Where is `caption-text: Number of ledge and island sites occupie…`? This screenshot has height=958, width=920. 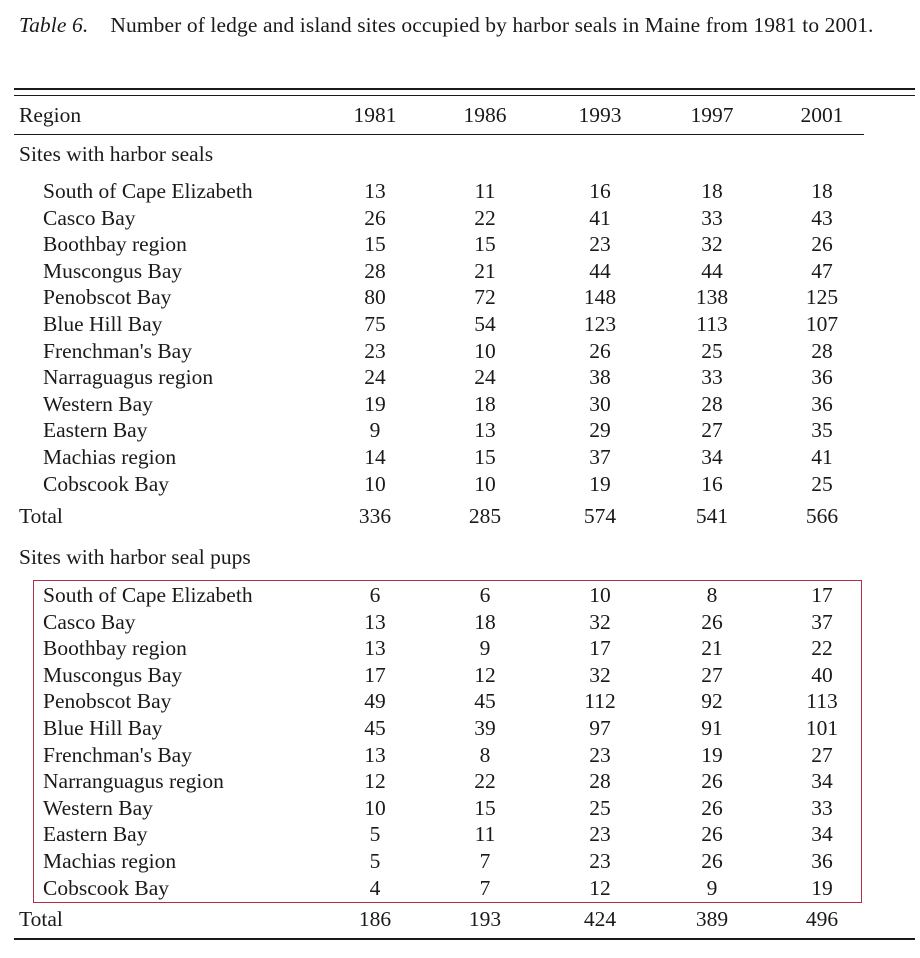
caption-text: Number of ledge and island sites occupie… is located at coordinates (492, 25).